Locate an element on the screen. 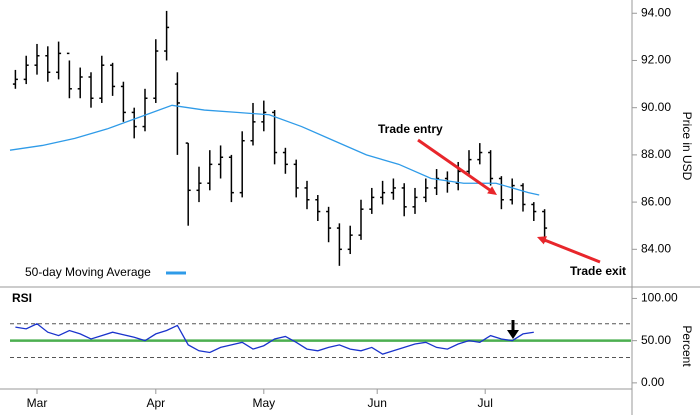 This screenshot has height=415, width=700. y-tick-label: 88.00 is located at coordinates (656, 154).